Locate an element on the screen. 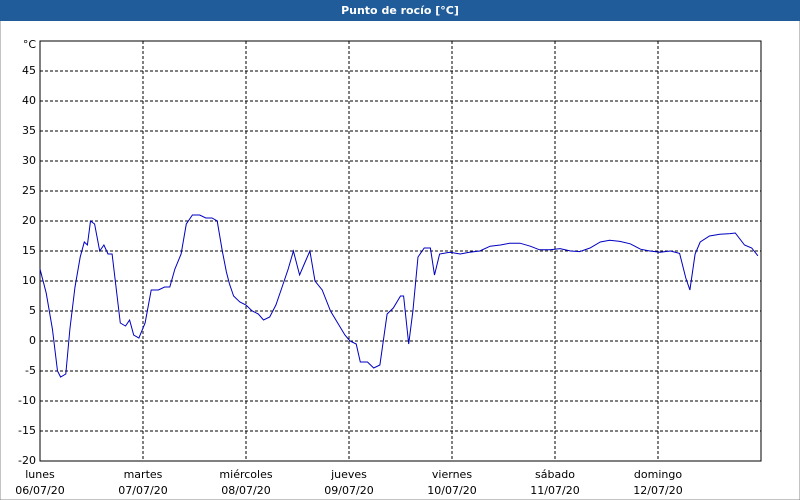 This screenshot has height=500, width=800. y-tick-label: 20 is located at coordinates (29, 220).